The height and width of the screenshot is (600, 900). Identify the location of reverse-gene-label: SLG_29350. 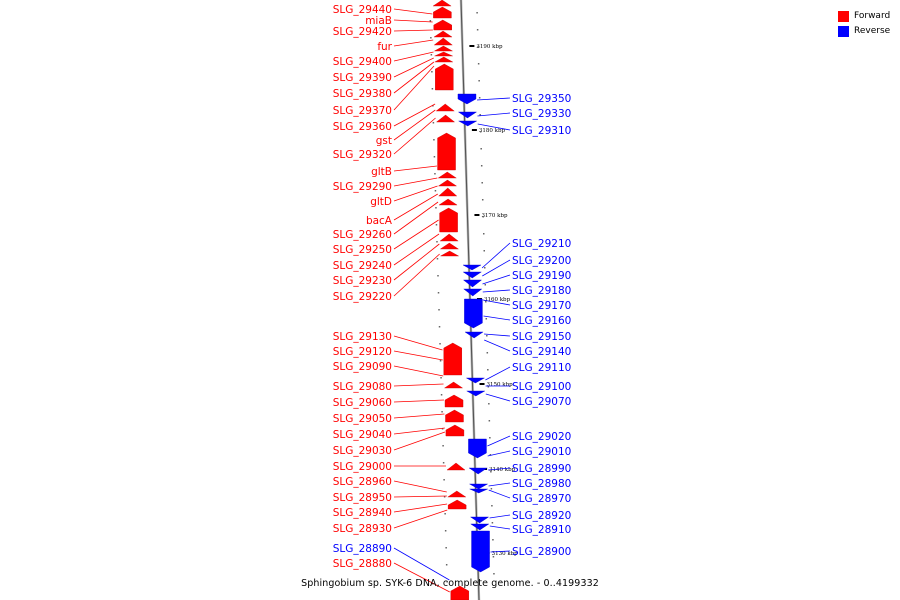
(541, 99).